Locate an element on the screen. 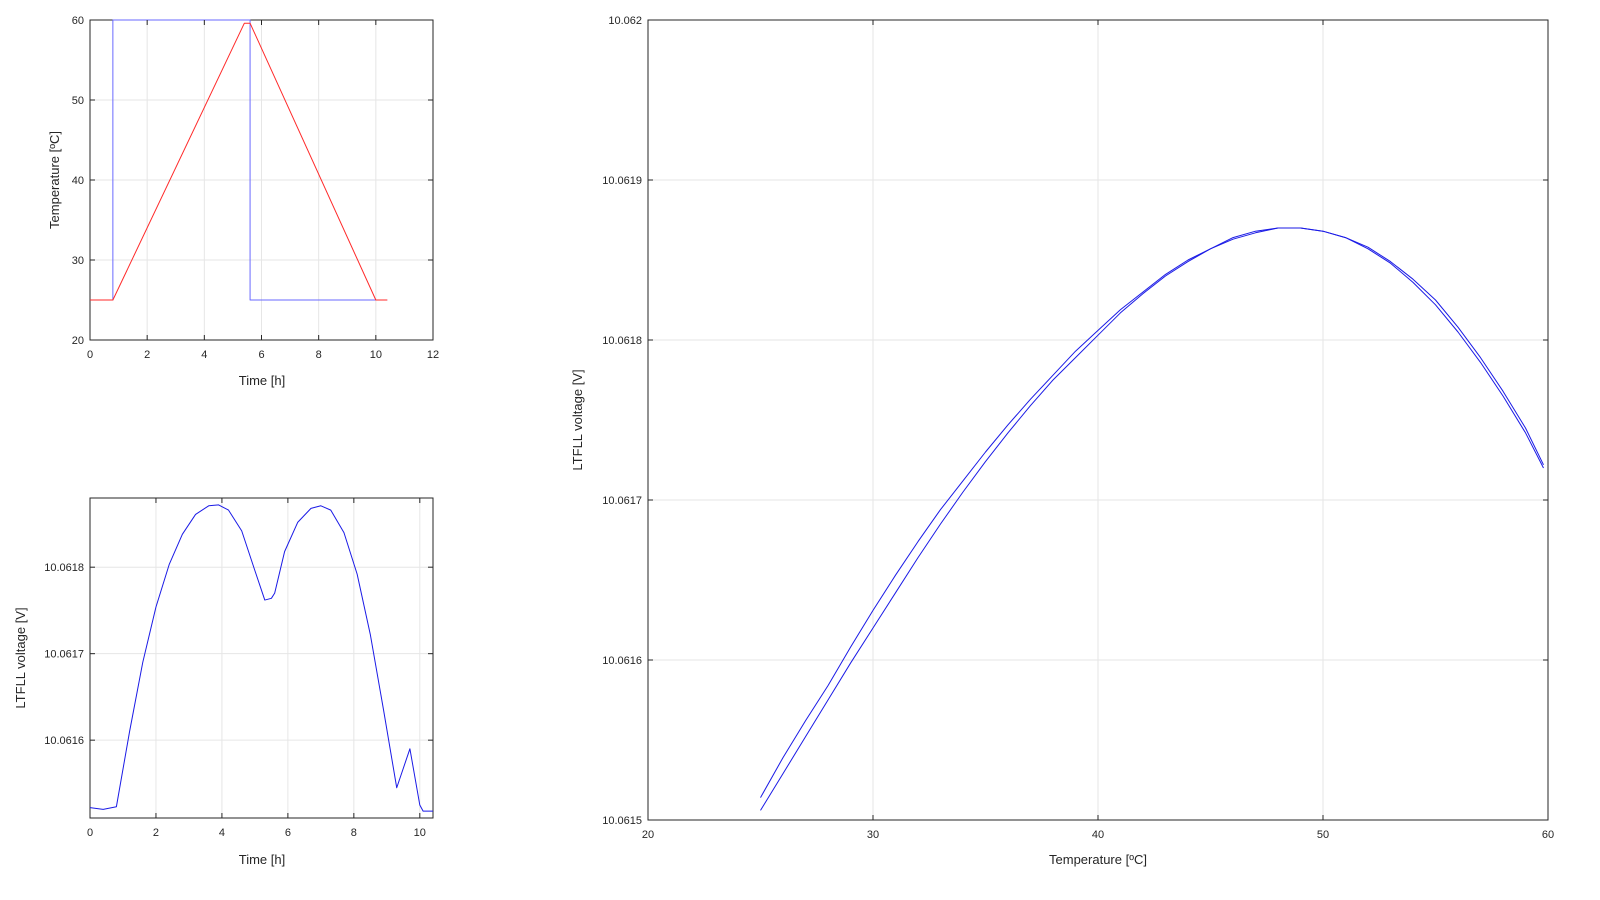 Image resolution: width=1600 pixels, height=900 pixels. x-tick-label: 20 is located at coordinates (648, 835).